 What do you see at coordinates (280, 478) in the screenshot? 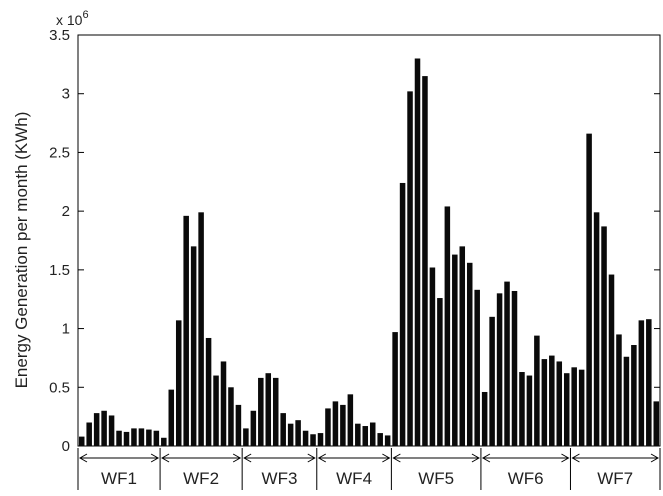
I see `group-label-wf3: WF3` at bounding box center [280, 478].